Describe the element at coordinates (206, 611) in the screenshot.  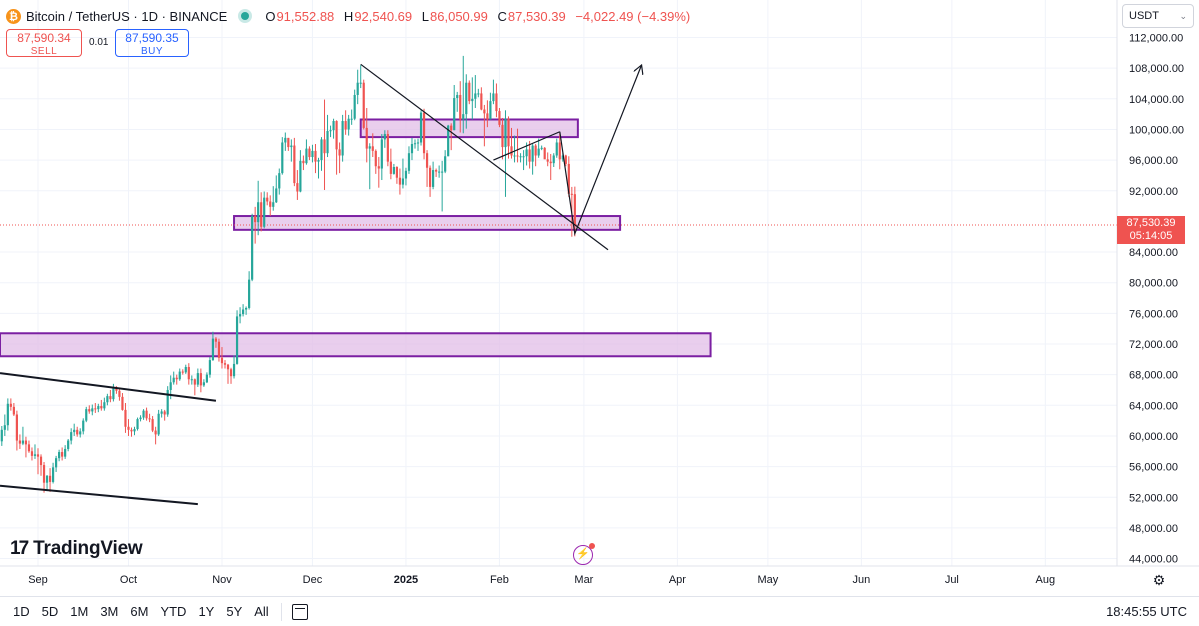
I see `timeframe-1y: 1Y` at that location.